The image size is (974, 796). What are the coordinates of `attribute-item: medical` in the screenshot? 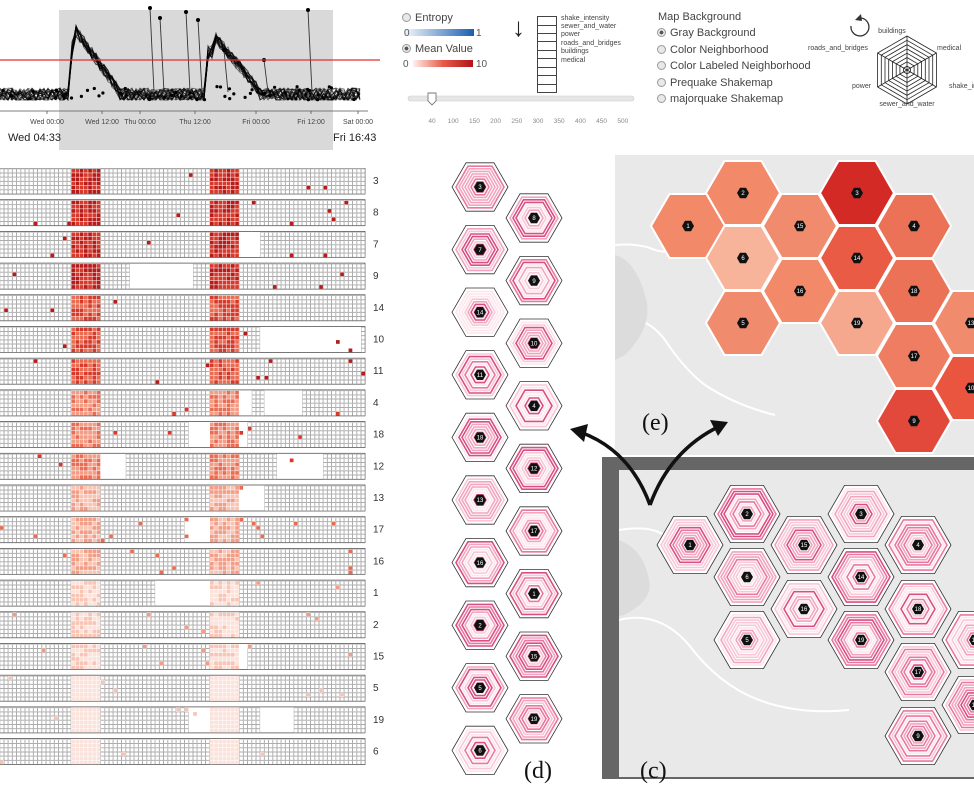 It's located at (561, 62).